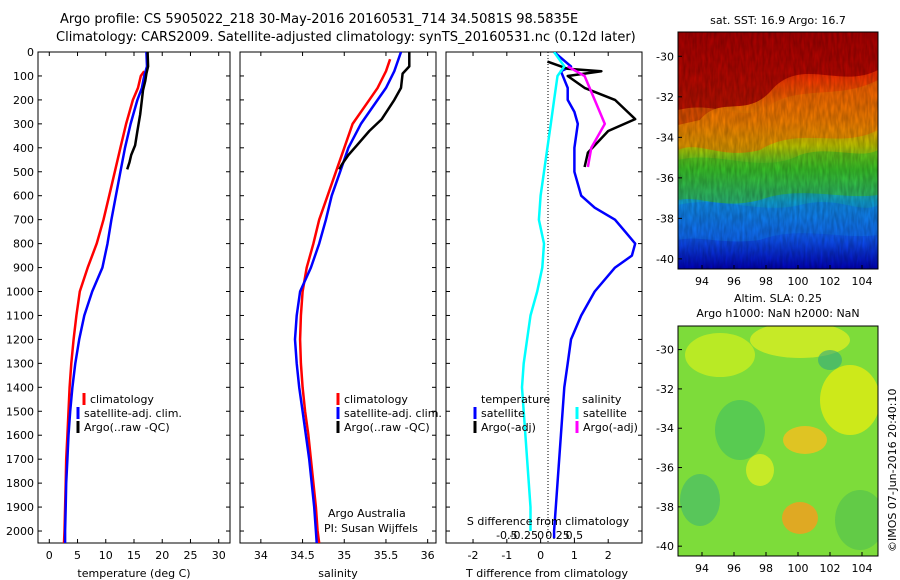 The image size is (900, 580). I want to click on salinity-annotation-line1: Argo Australia, so click(367, 513).